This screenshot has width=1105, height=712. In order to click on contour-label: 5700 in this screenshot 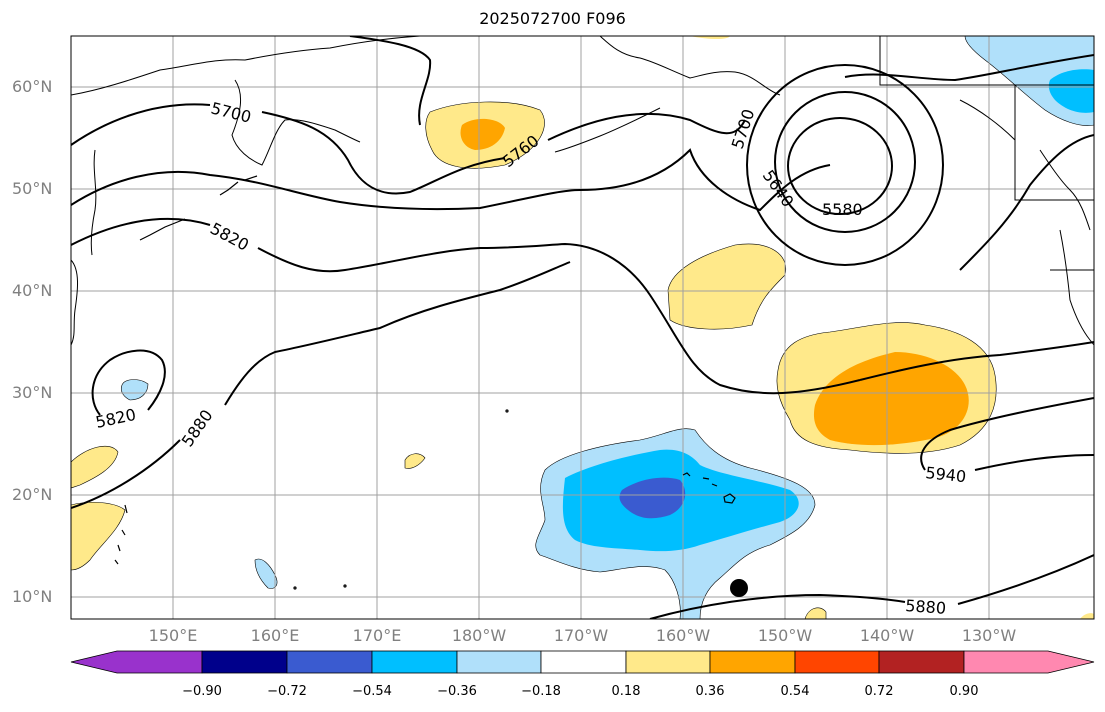, I will do `click(231, 112)`.